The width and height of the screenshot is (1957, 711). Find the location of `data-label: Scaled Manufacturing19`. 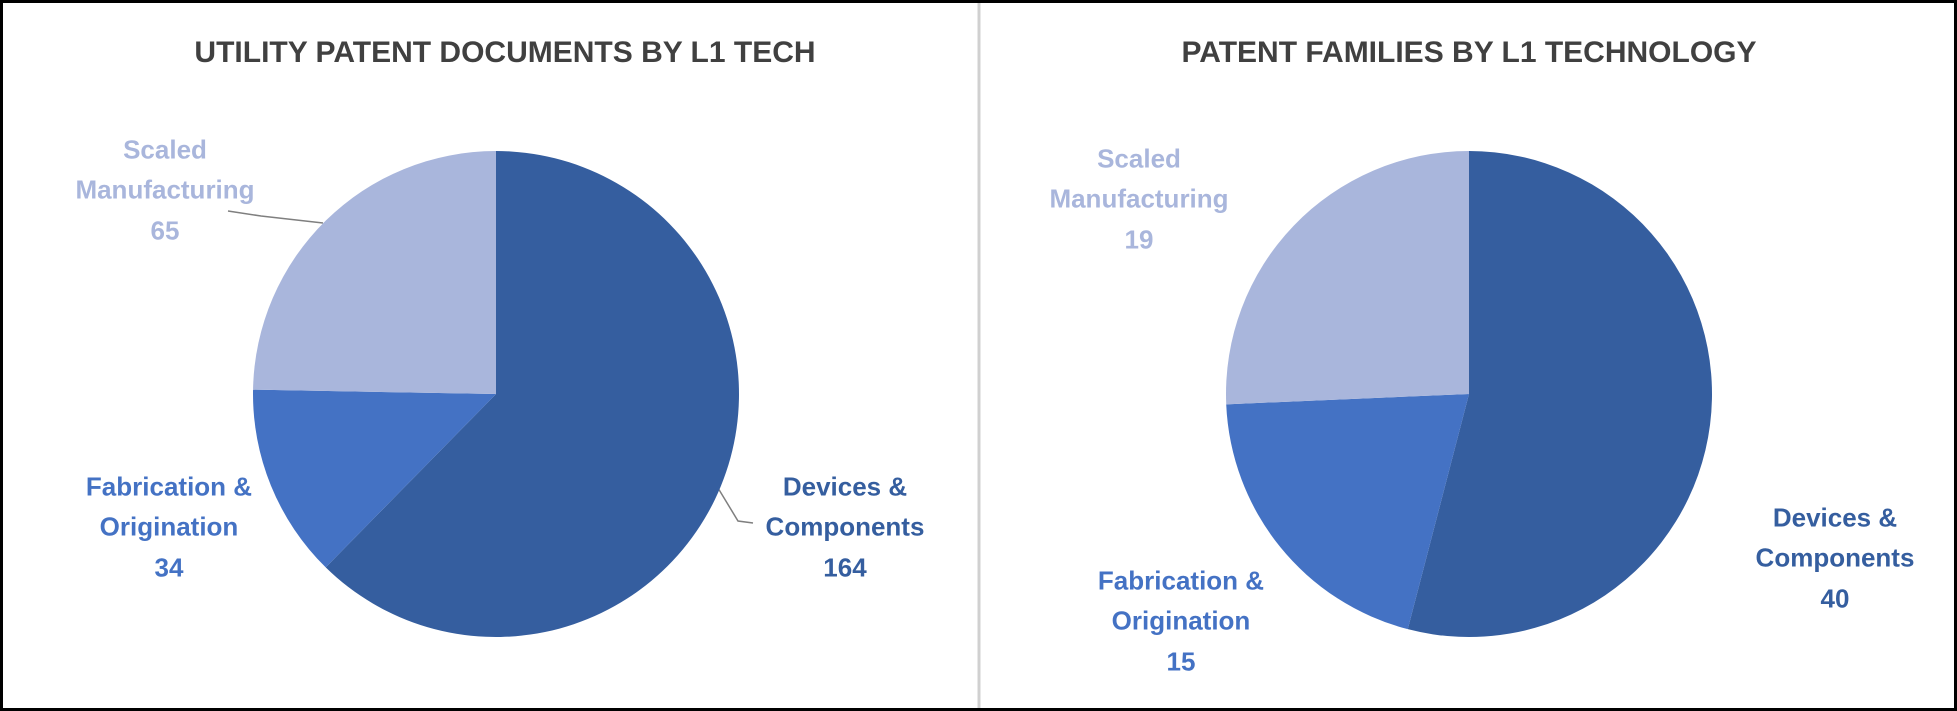

data-label: Scaled Manufacturing19 is located at coordinates (1139, 199).